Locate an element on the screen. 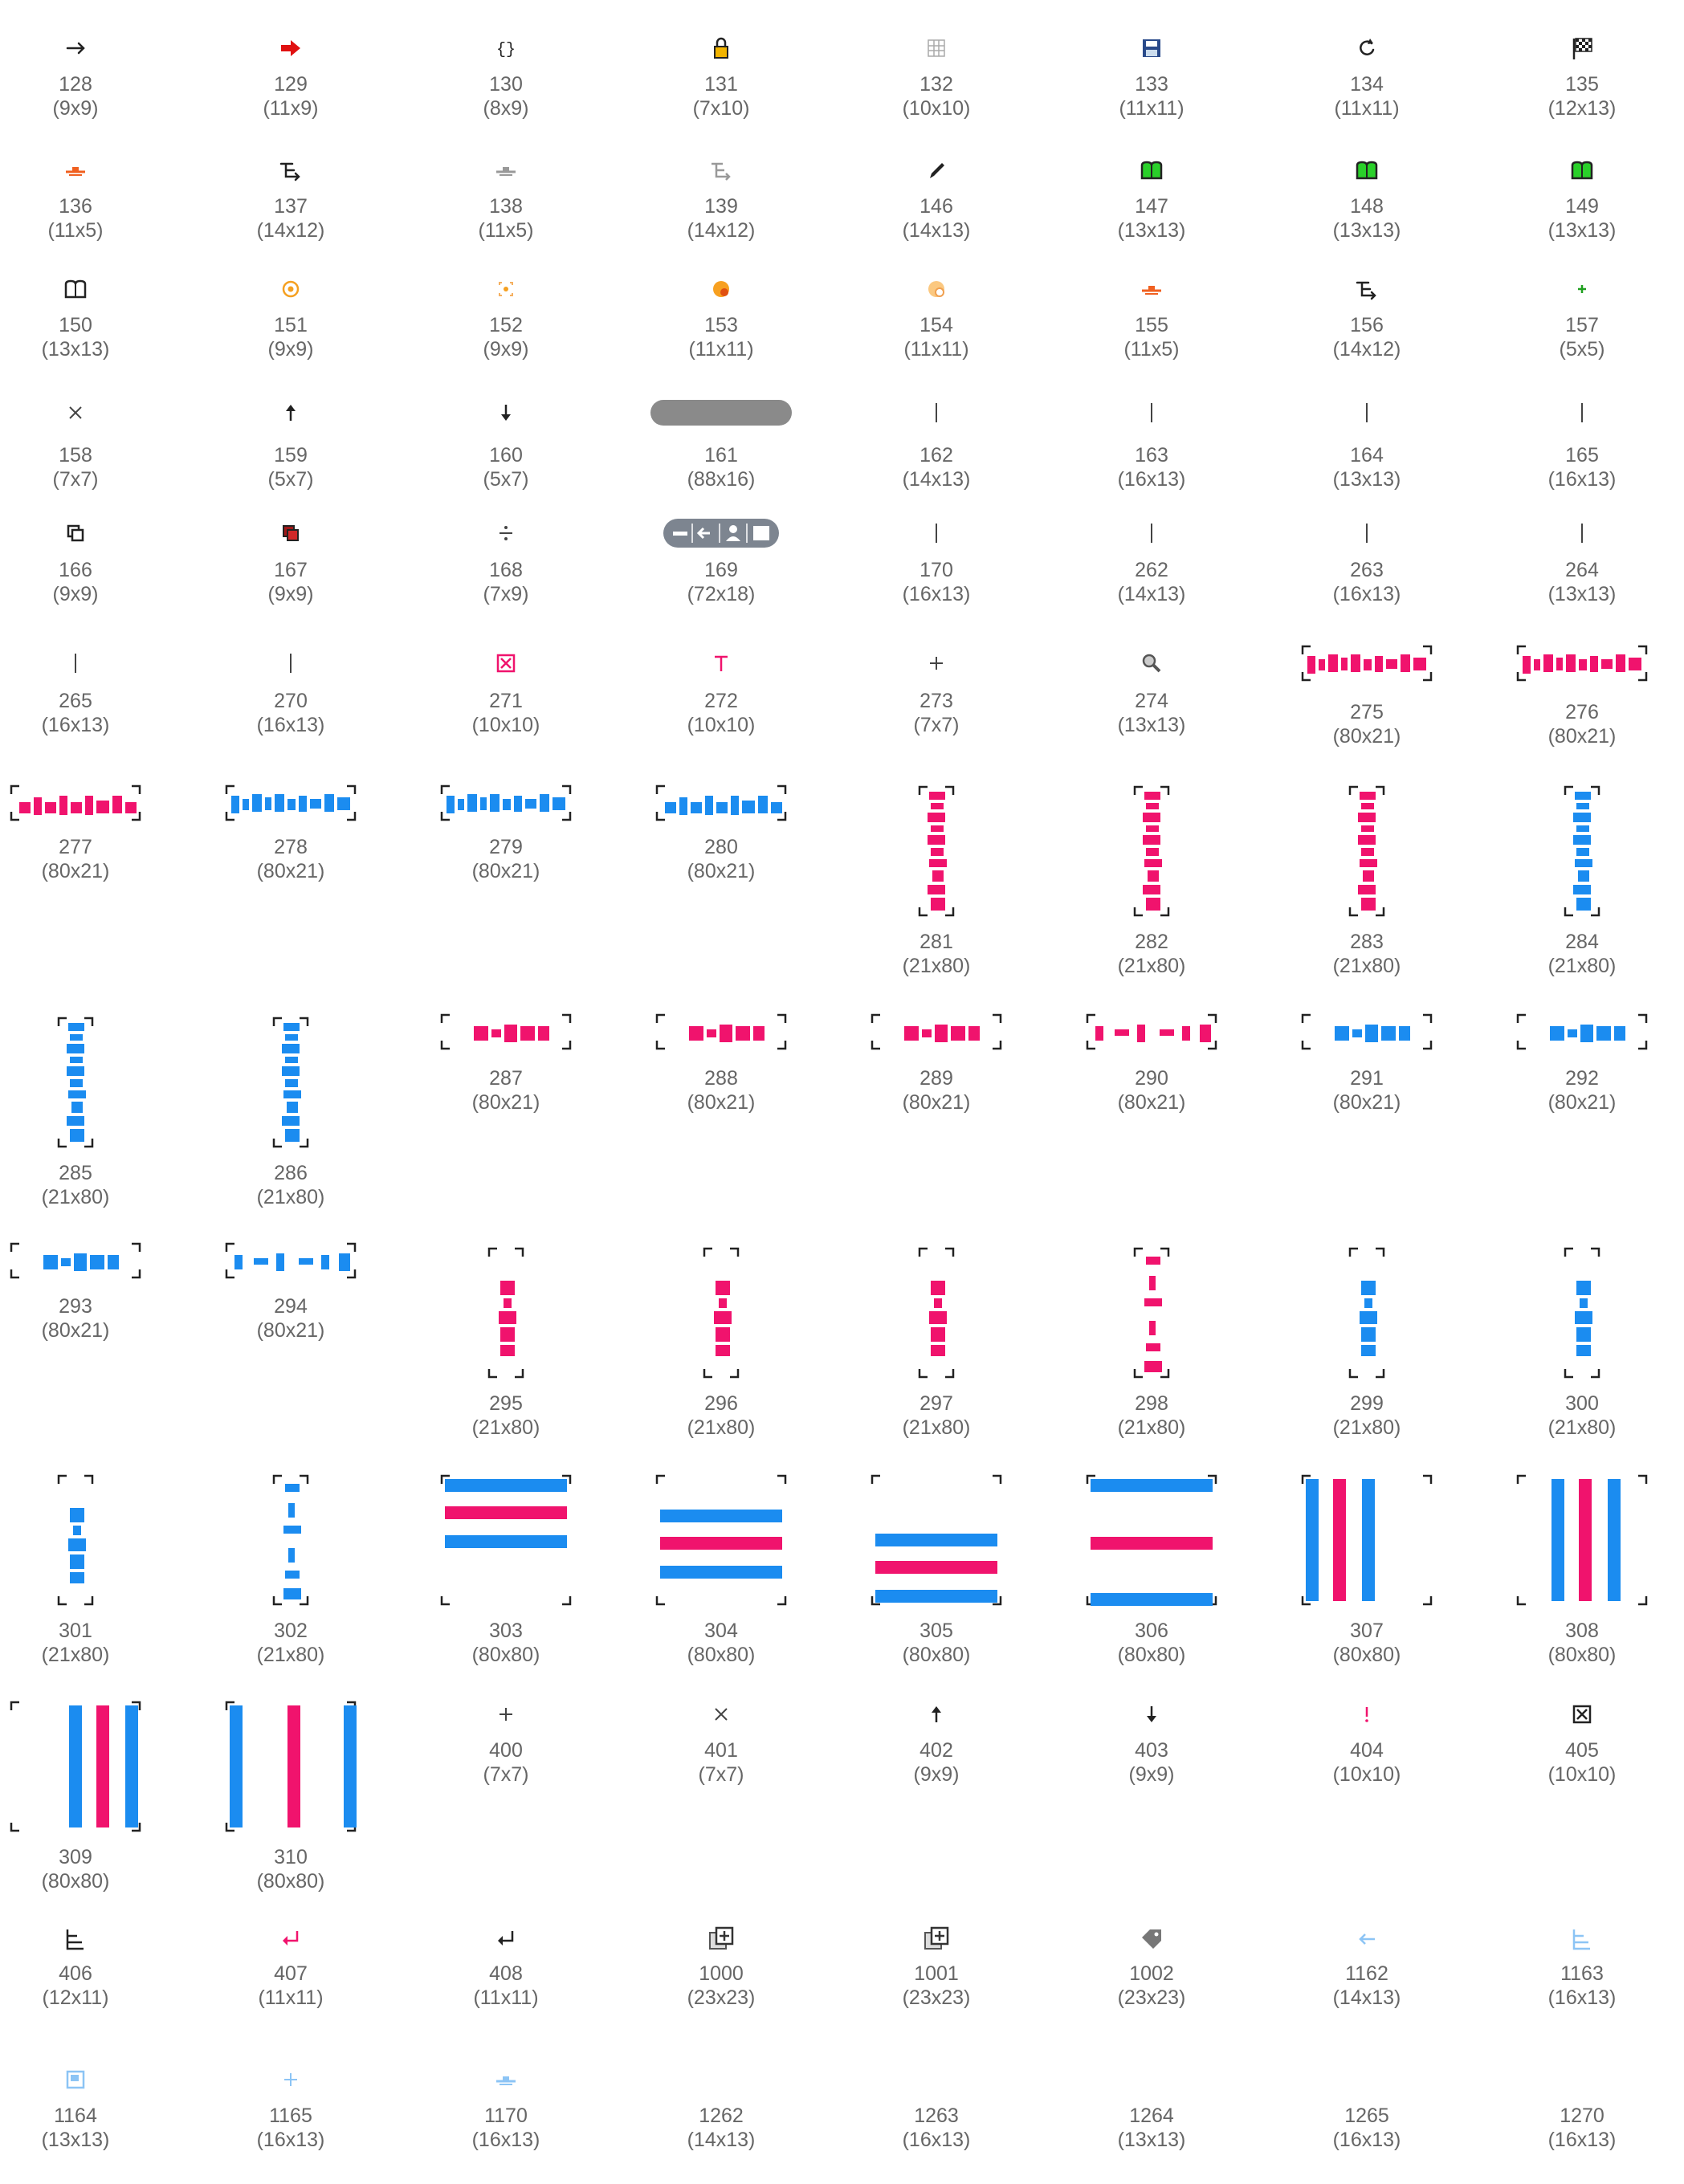 This screenshot has height=2184, width=1684. icon-caption: 292 (80x21) is located at coordinates (1579, 1090).